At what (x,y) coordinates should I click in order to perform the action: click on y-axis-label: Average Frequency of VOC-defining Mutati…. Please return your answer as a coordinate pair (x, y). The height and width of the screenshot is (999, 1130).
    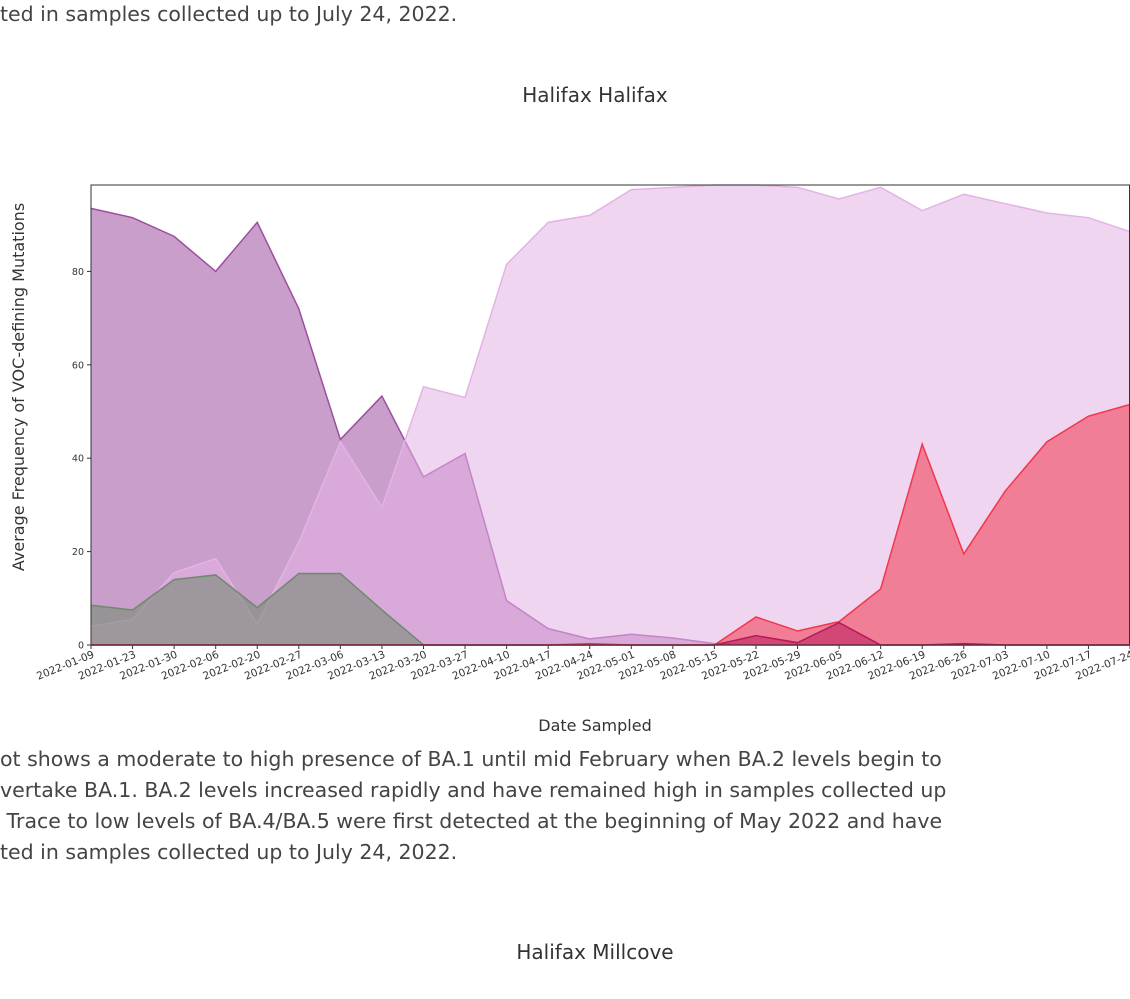
    Looking at the image, I should click on (18, 387).